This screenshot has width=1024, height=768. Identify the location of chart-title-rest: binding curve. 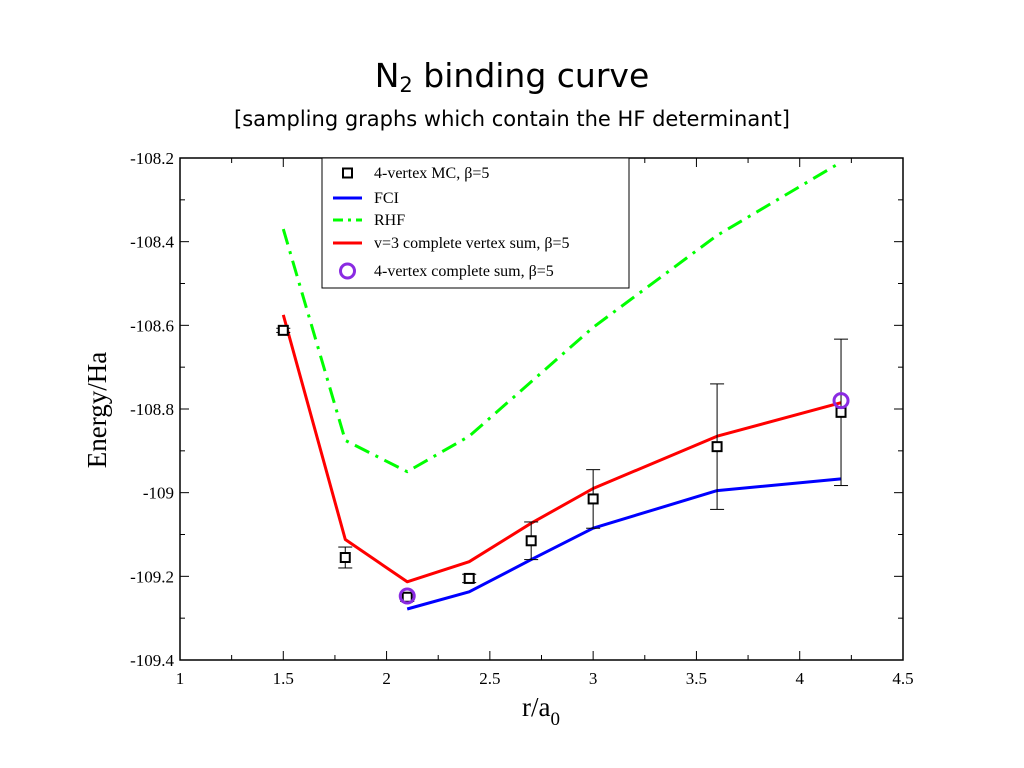
(531, 75).